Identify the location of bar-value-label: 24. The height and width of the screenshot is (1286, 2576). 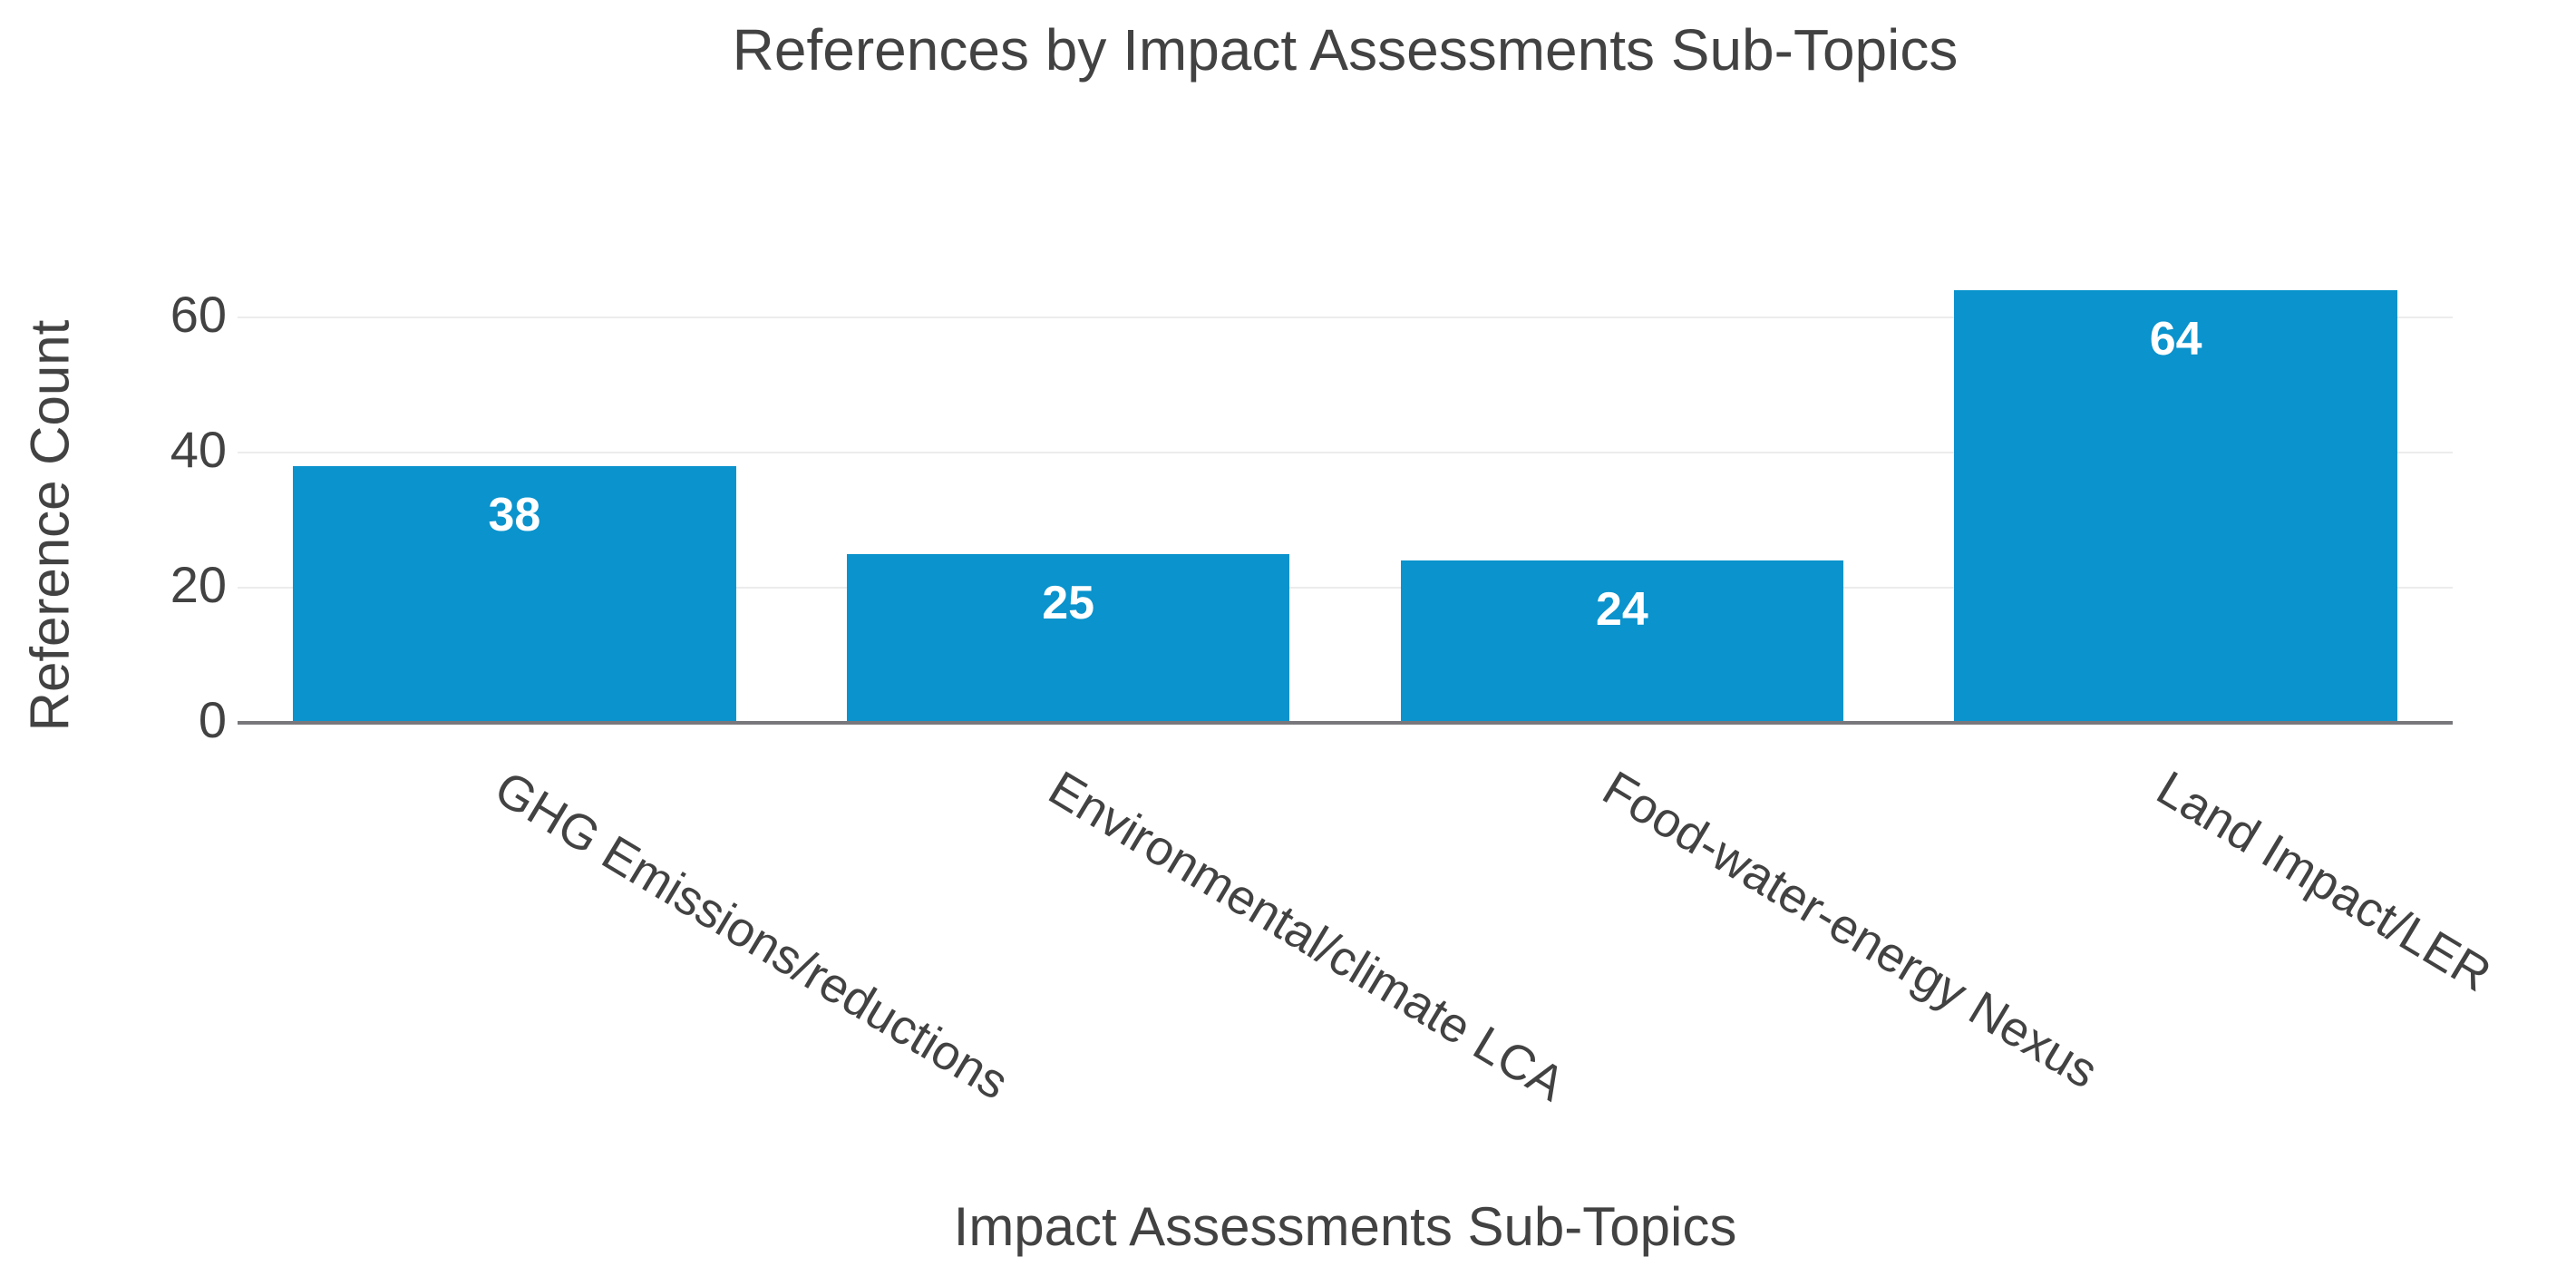
(1621, 610).